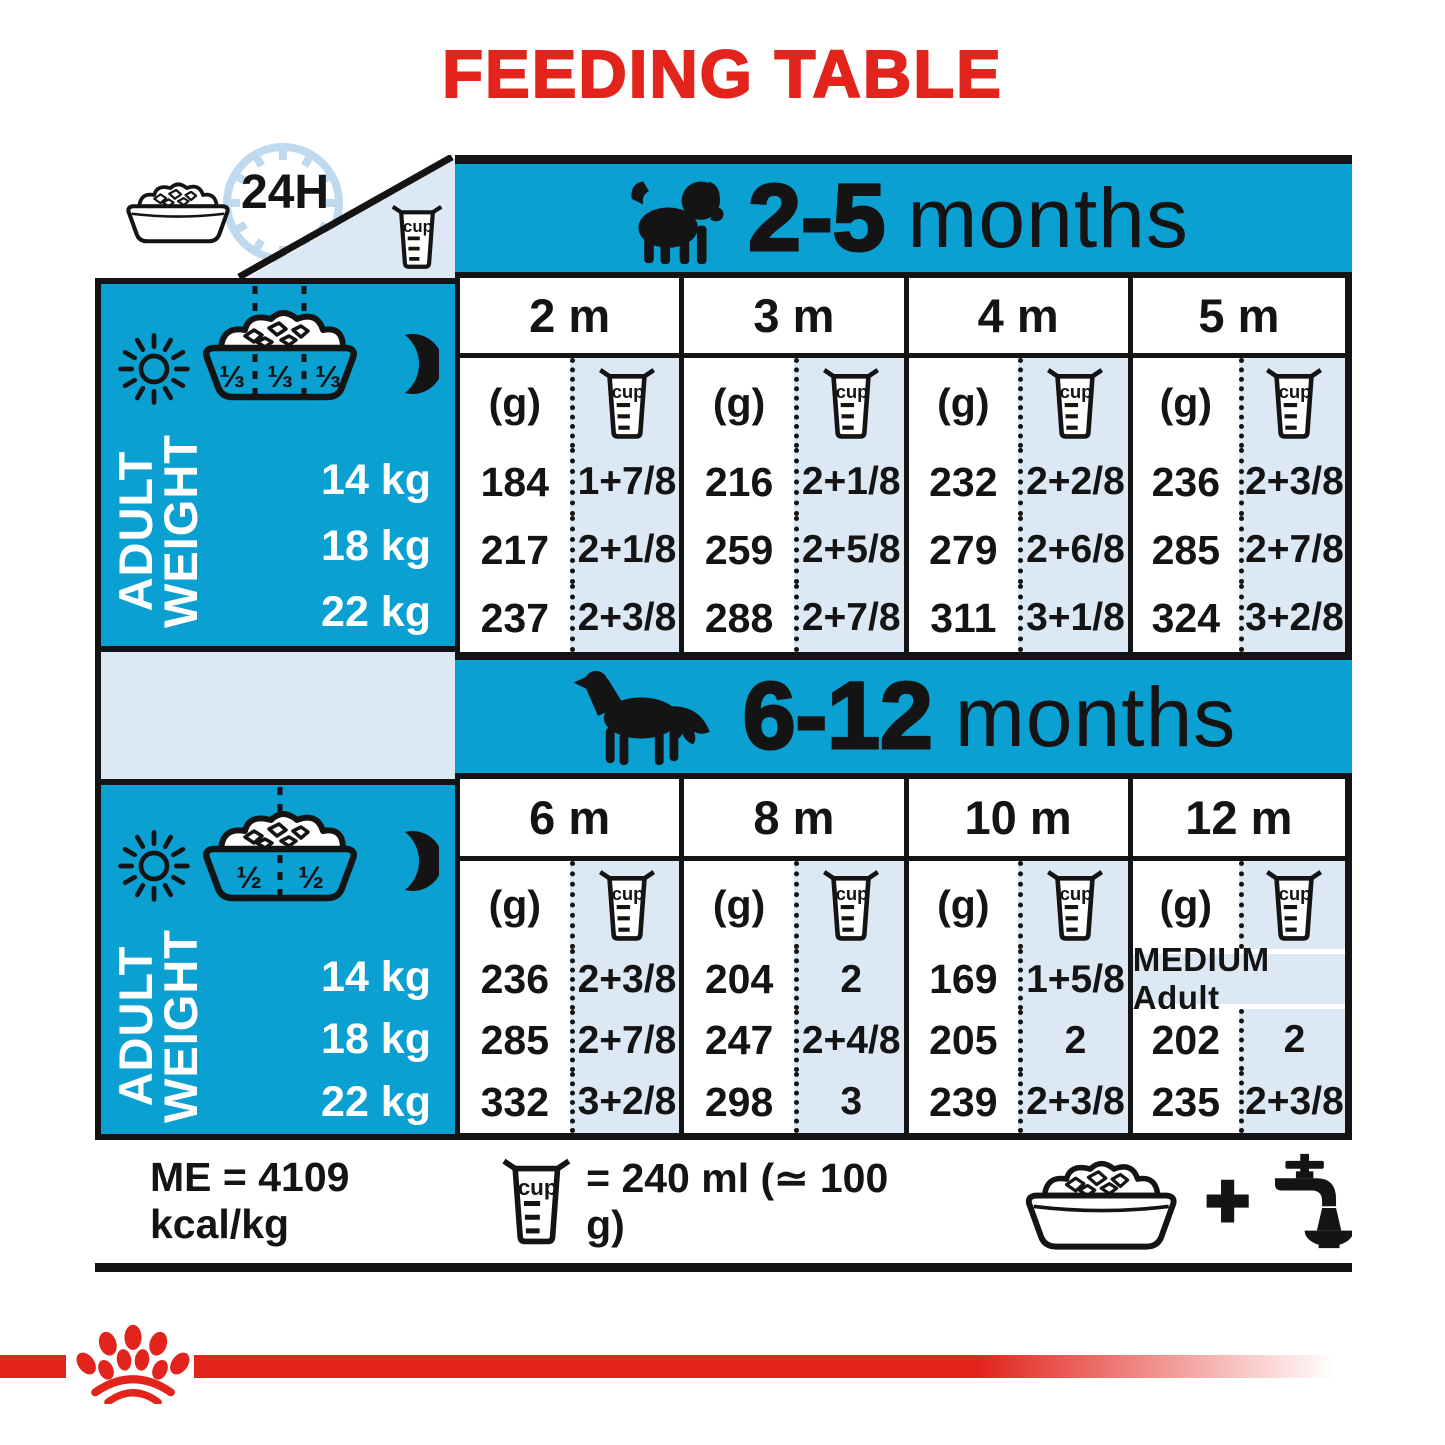 The image size is (1445, 1445). I want to click on month-column-body: (g) cup 232 2+2/8 279 2+6/8 311 3+1/8, so click(1015, 505).